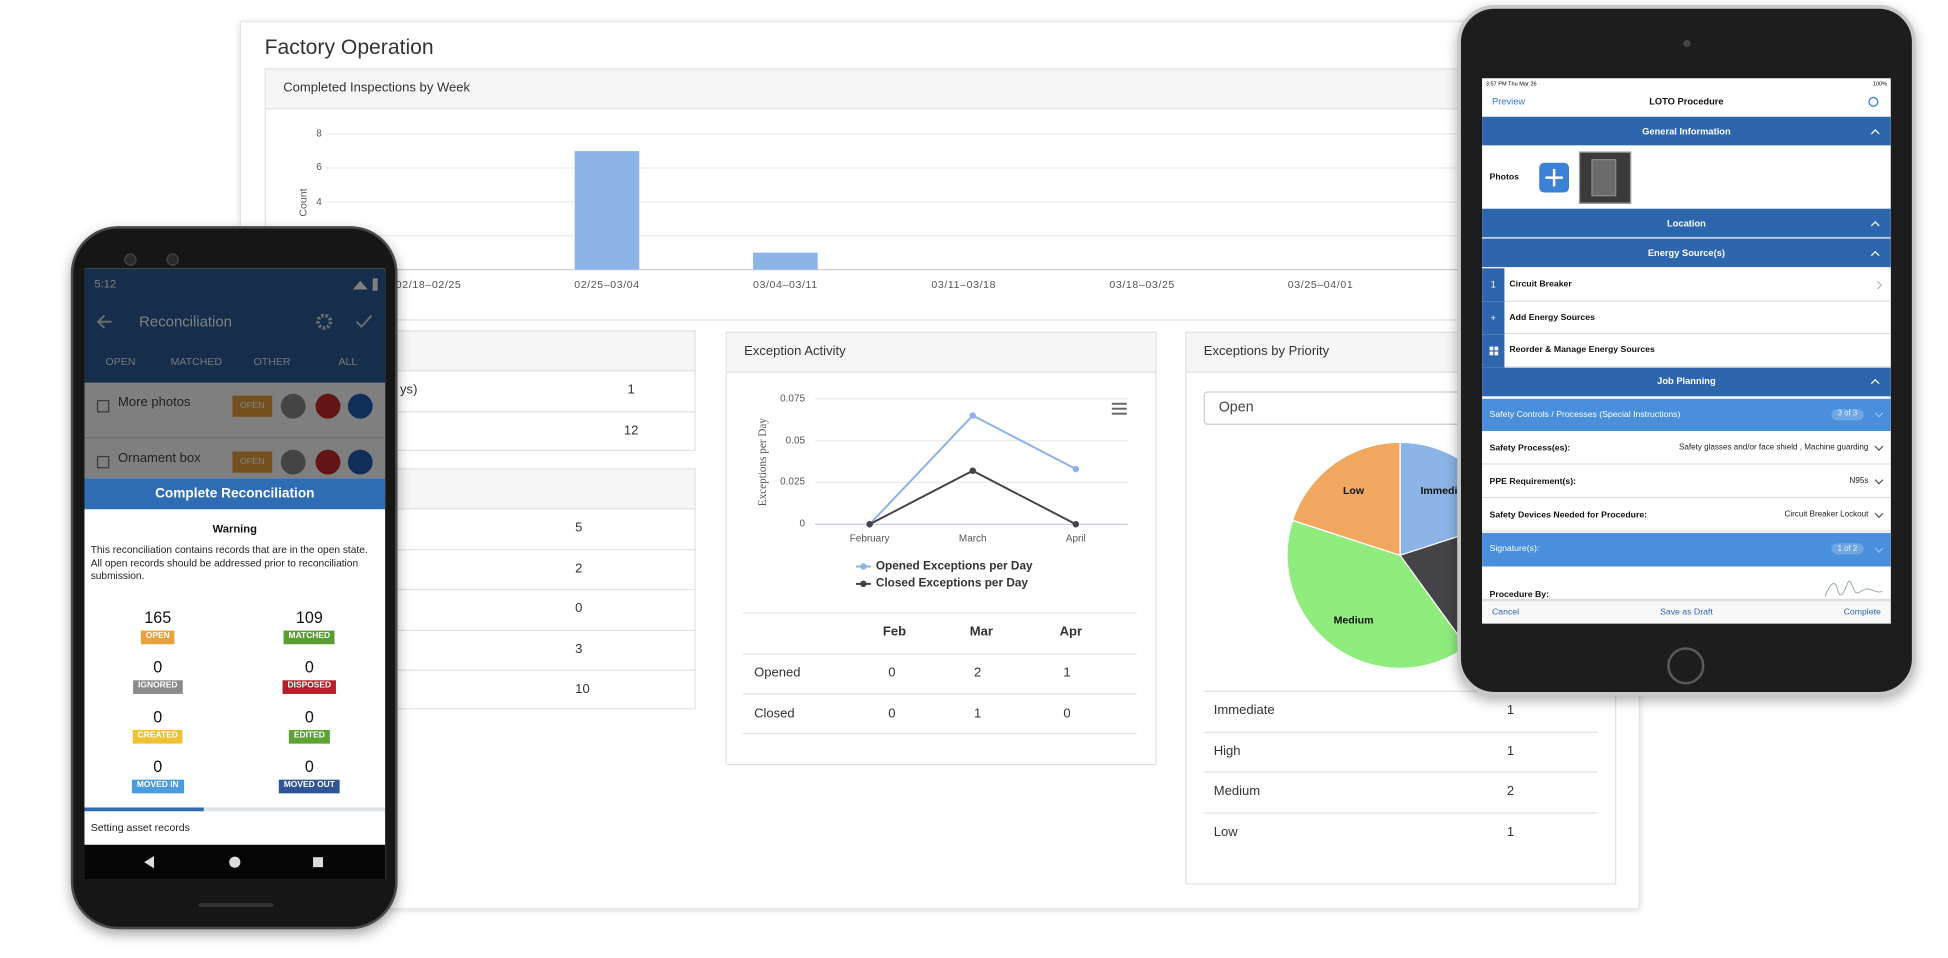 This screenshot has width=1948, height=958. What do you see at coordinates (1493, 285) in the screenshot?
I see `row-icon-cell` at bounding box center [1493, 285].